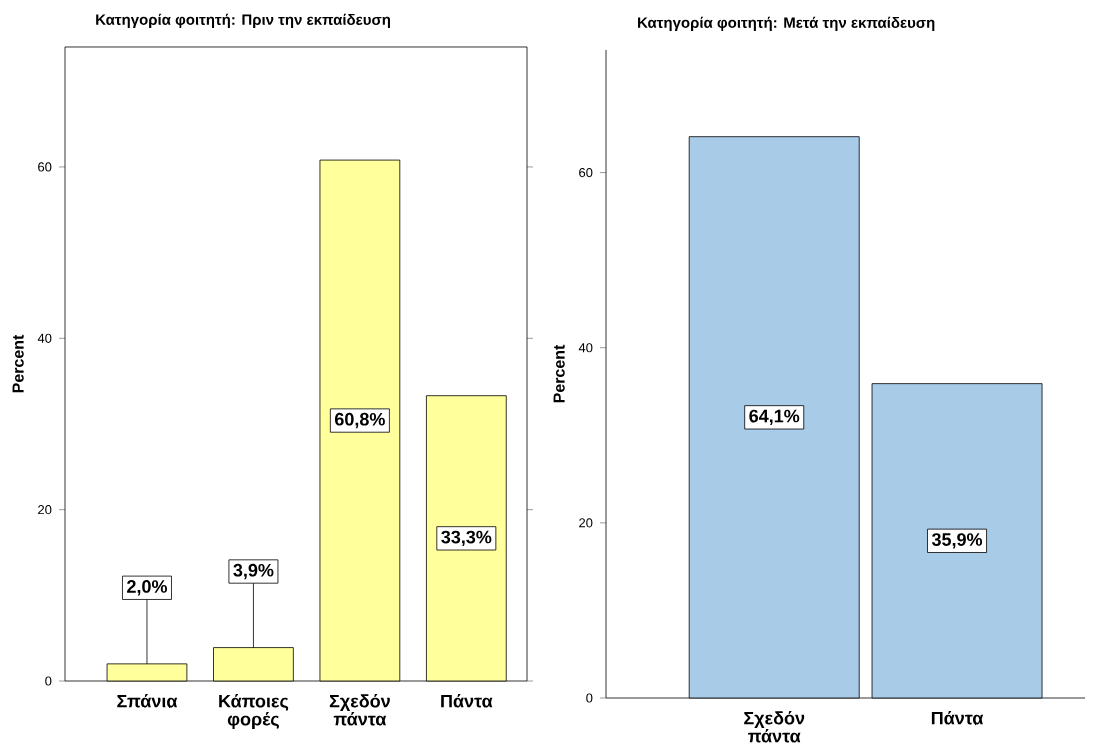 This screenshot has width=1095, height=754. What do you see at coordinates (957, 541) in the screenshot?
I see `data-label: 35,9%` at bounding box center [957, 541].